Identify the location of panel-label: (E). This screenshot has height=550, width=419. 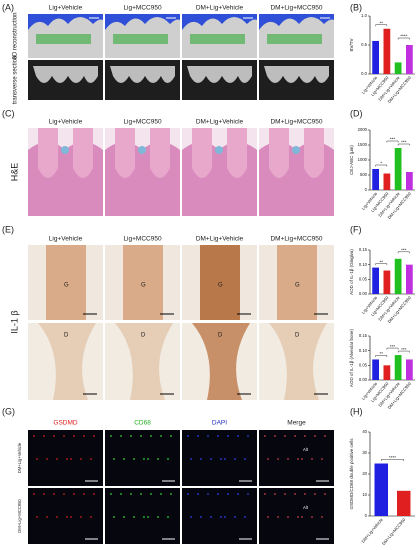
(8, 229).